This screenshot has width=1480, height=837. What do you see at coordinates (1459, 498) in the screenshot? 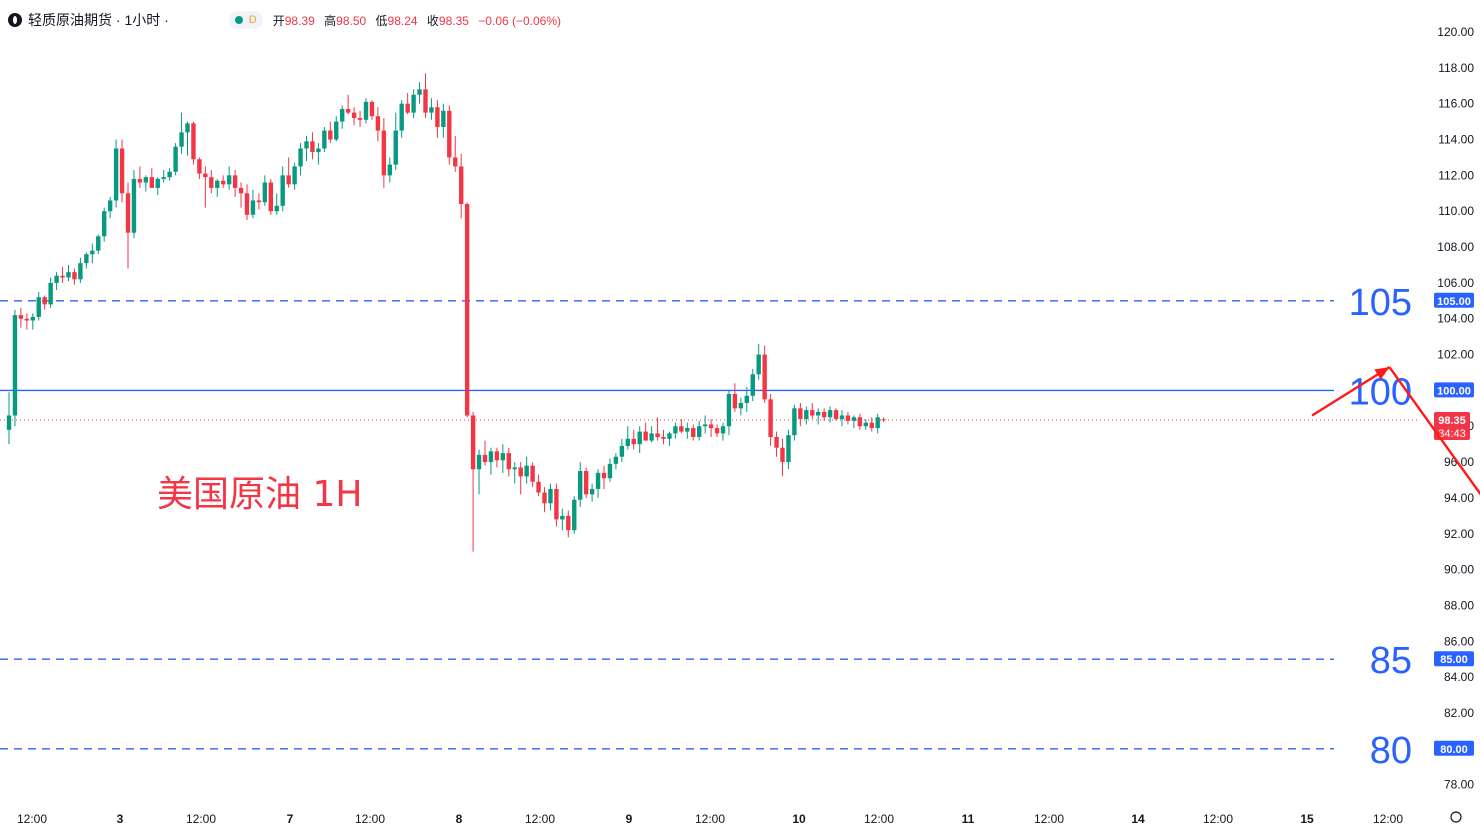
I see `y-tick-label: 94.00` at bounding box center [1459, 498].